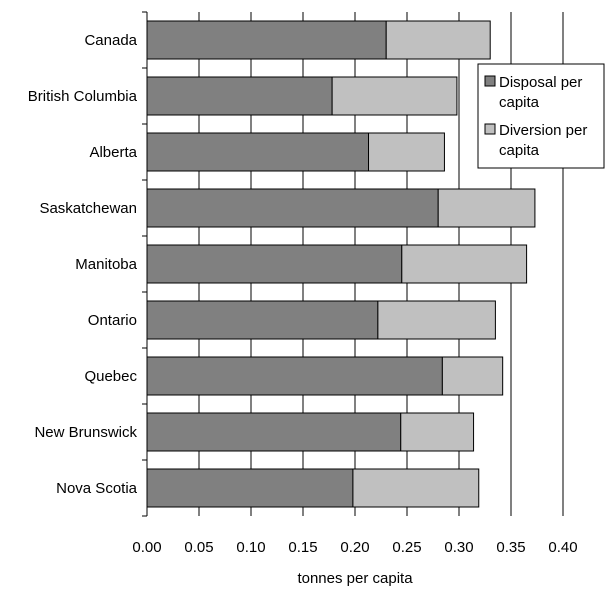  Describe the element at coordinates (355, 578) in the screenshot. I see `x-axis-title: tonnes per capita` at that location.